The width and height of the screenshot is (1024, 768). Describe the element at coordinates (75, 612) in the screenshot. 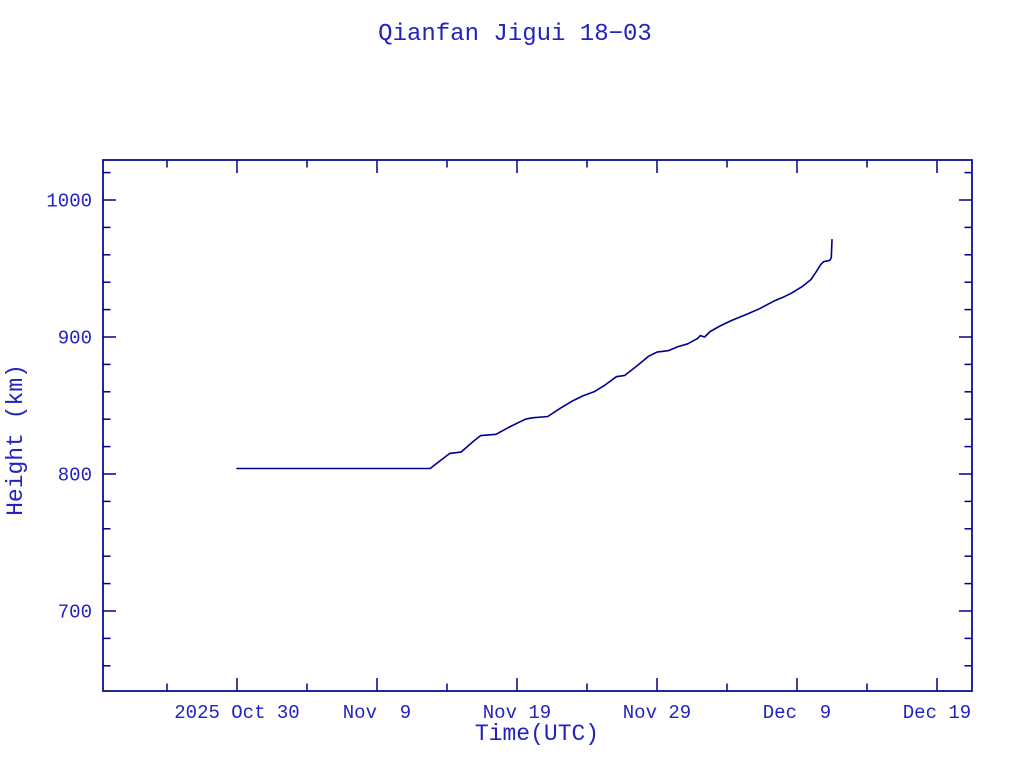

I see `y-tick-label: 700` at that location.